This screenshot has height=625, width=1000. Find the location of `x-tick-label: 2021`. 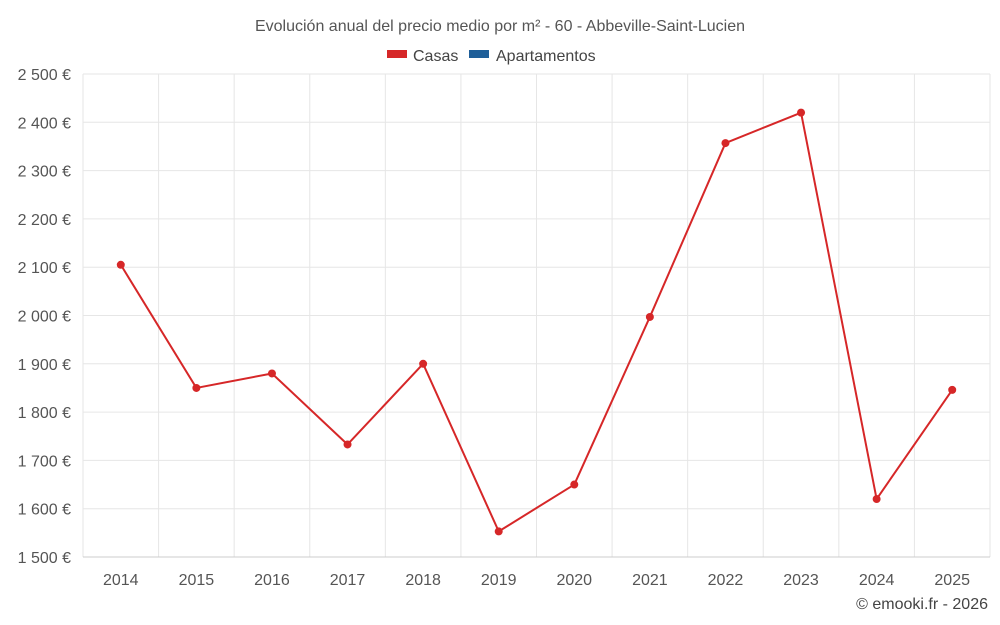

x-tick-label: 2021 is located at coordinates (650, 580).